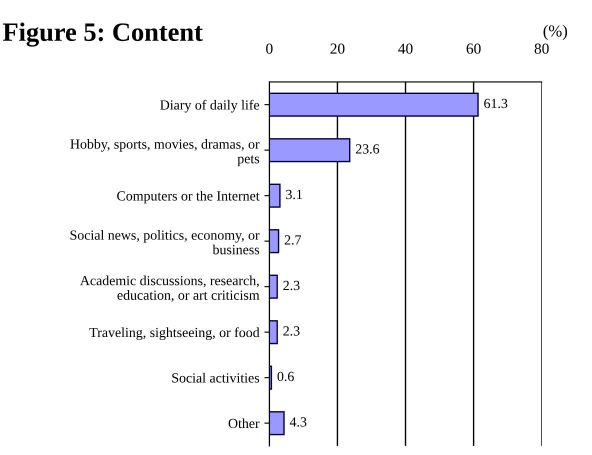 This screenshot has width=592, height=455. What do you see at coordinates (496, 103) in the screenshot?
I see `data-label: 61.3` at bounding box center [496, 103].